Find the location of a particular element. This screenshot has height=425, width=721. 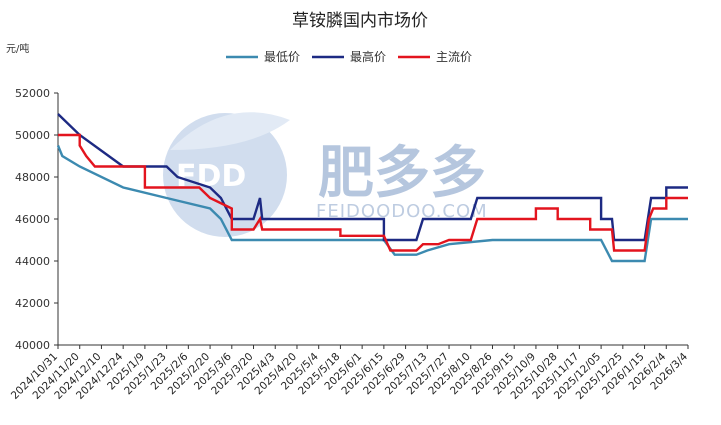

y-tick-label: 42000 is located at coordinates (32, 303).